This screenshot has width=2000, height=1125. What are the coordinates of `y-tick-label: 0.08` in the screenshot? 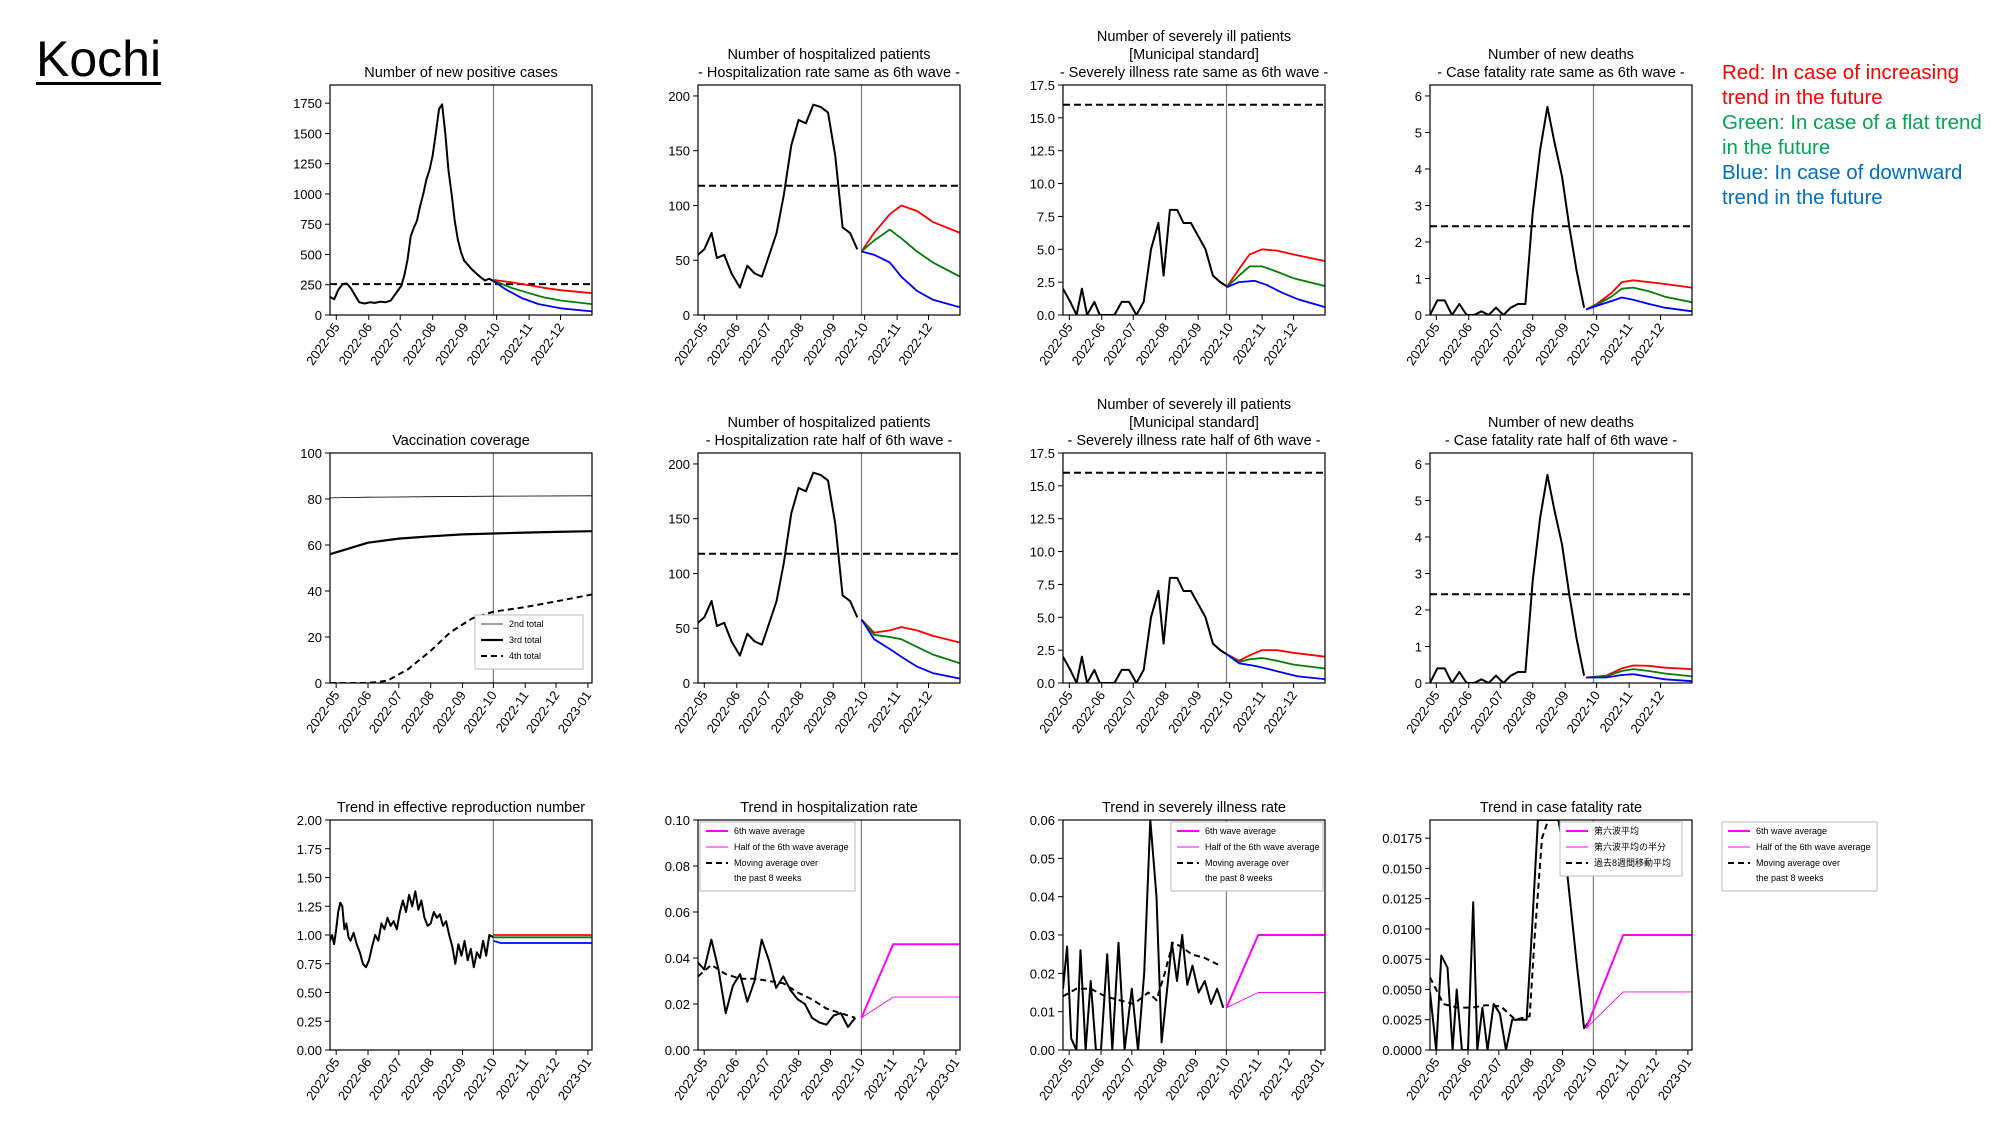 It's located at (677, 866).